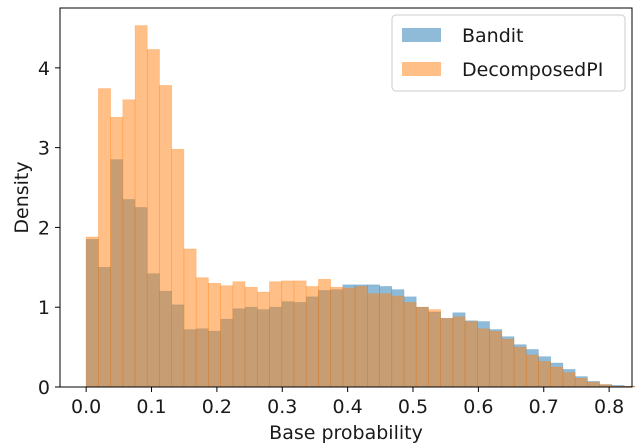  I want to click on x-tick-label: 0.7, so click(544, 407).